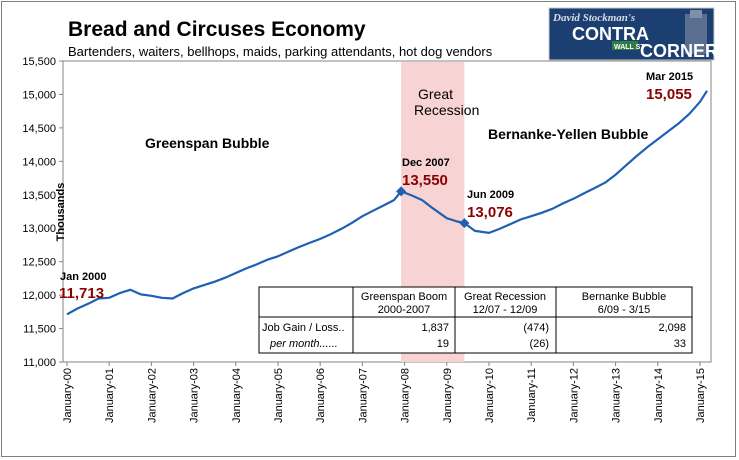 Image resolution: width=739 pixels, height=460 pixels. Describe the element at coordinates (490, 395) in the screenshot. I see `x-tick-label: January-10` at that location.